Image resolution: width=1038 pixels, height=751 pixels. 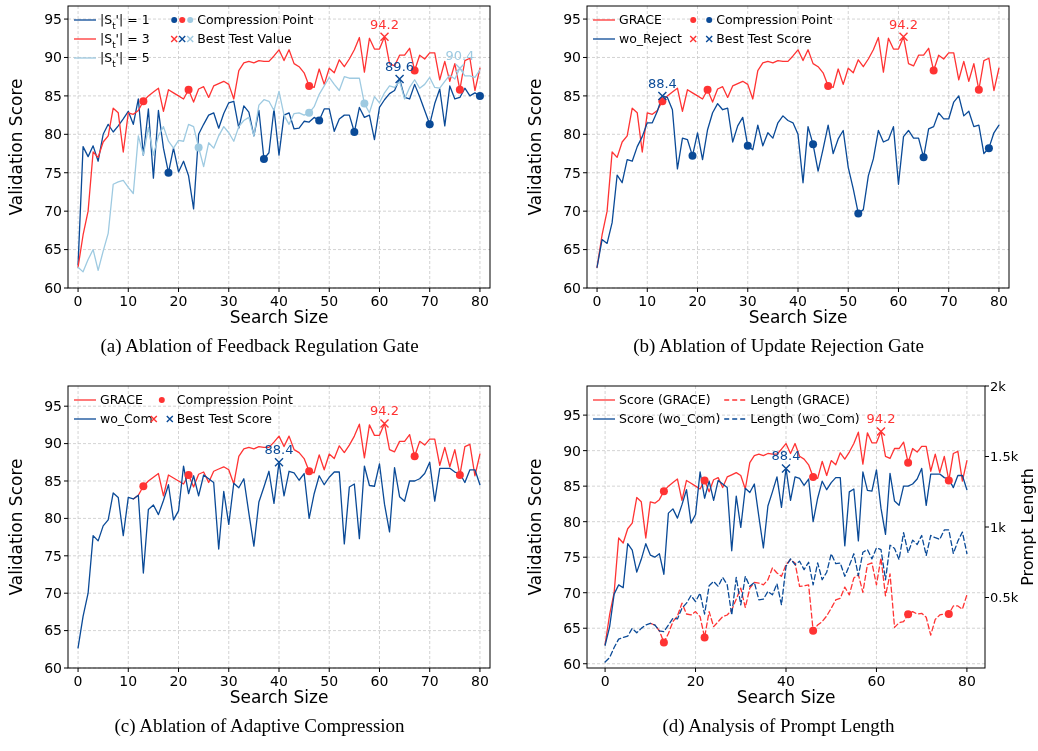 I want to click on y2-tick-label: 2k, so click(x=998, y=386).